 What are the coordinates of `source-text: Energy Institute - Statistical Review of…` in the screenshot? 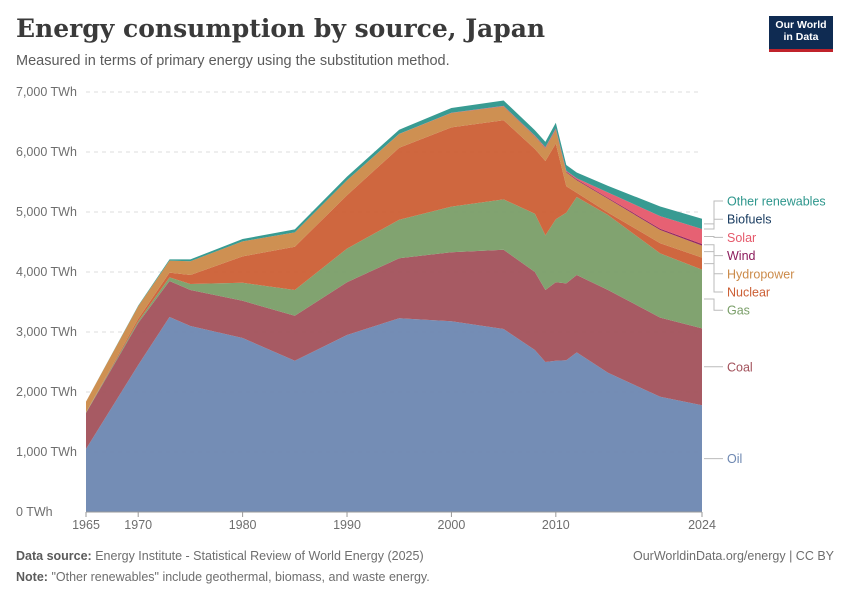 It's located at (259, 556).